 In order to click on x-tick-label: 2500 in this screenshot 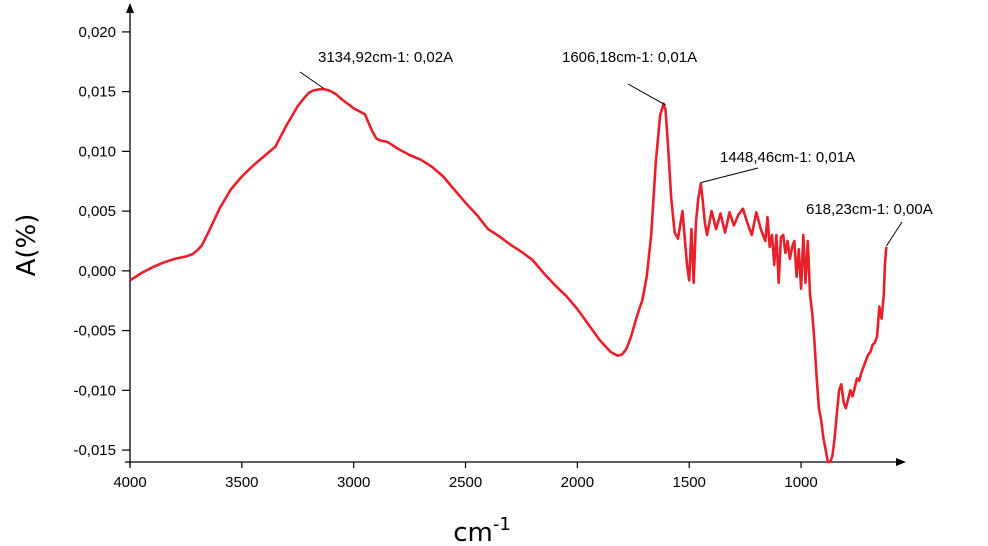, I will do `click(465, 482)`.